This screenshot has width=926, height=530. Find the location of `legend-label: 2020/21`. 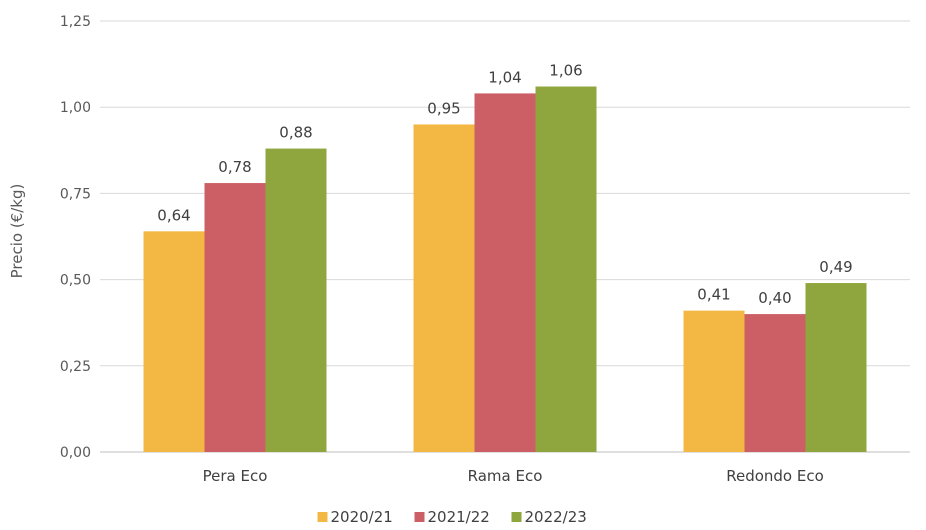

legend-label: 2020/21 is located at coordinates (362, 517).